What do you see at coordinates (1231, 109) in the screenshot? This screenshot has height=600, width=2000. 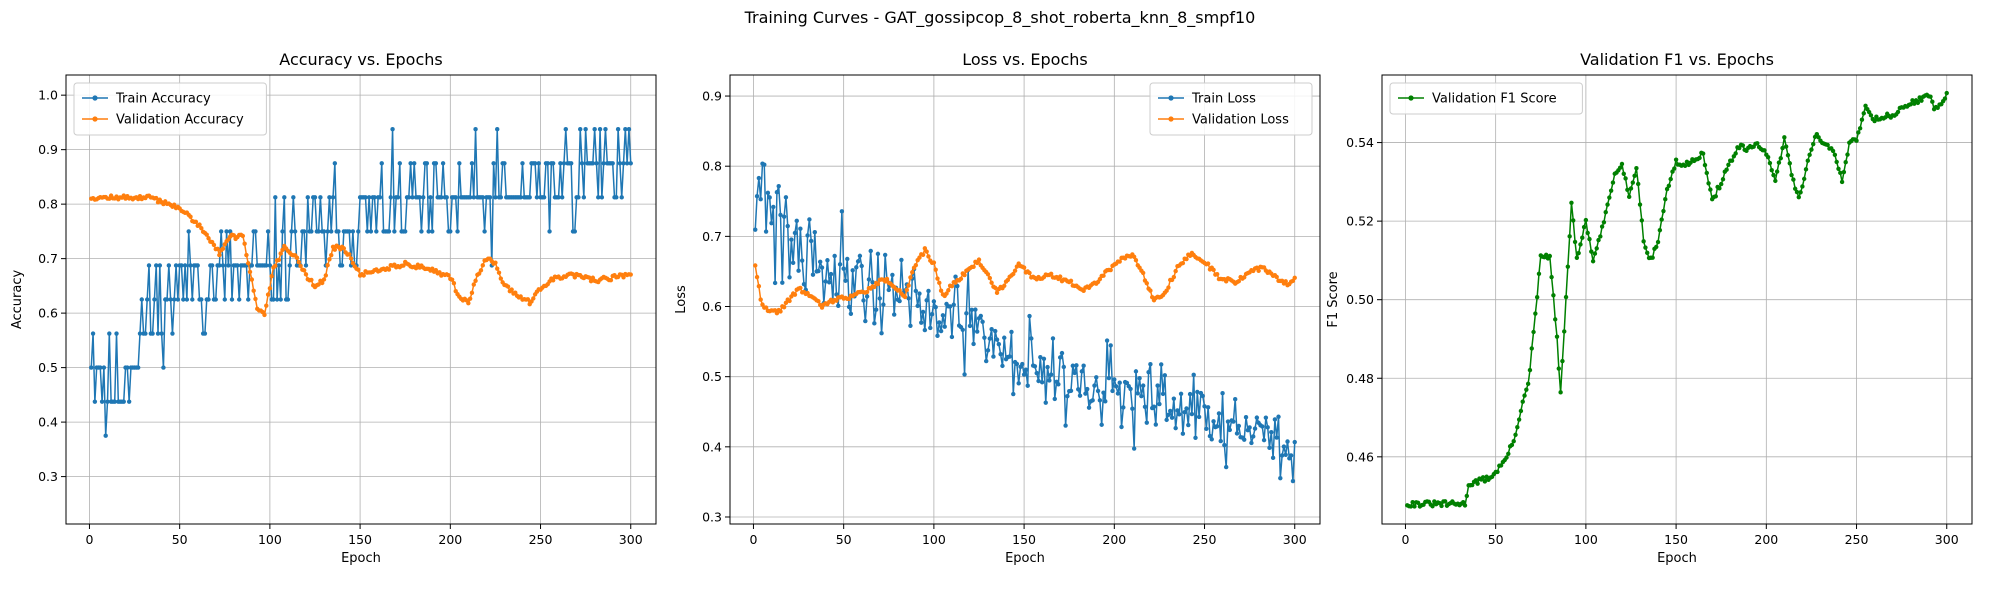 I see `legend-box` at bounding box center [1231, 109].